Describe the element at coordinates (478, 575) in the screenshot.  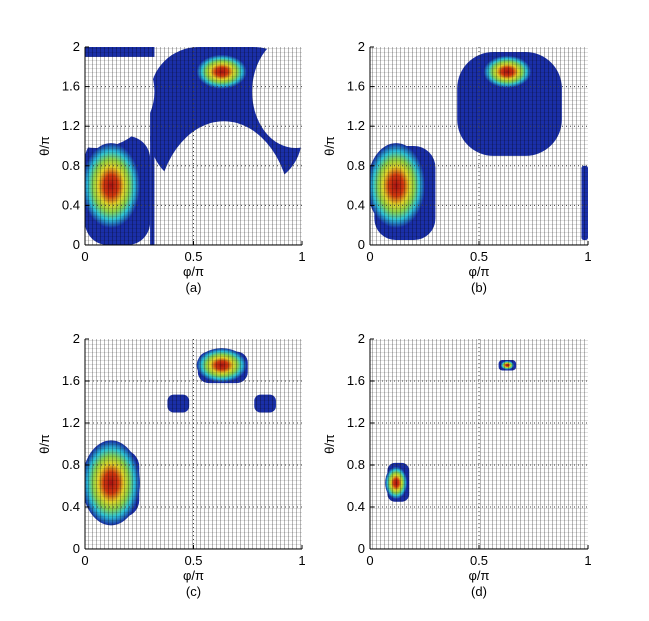
I see `x-axis-label-d: φ/π` at that location.